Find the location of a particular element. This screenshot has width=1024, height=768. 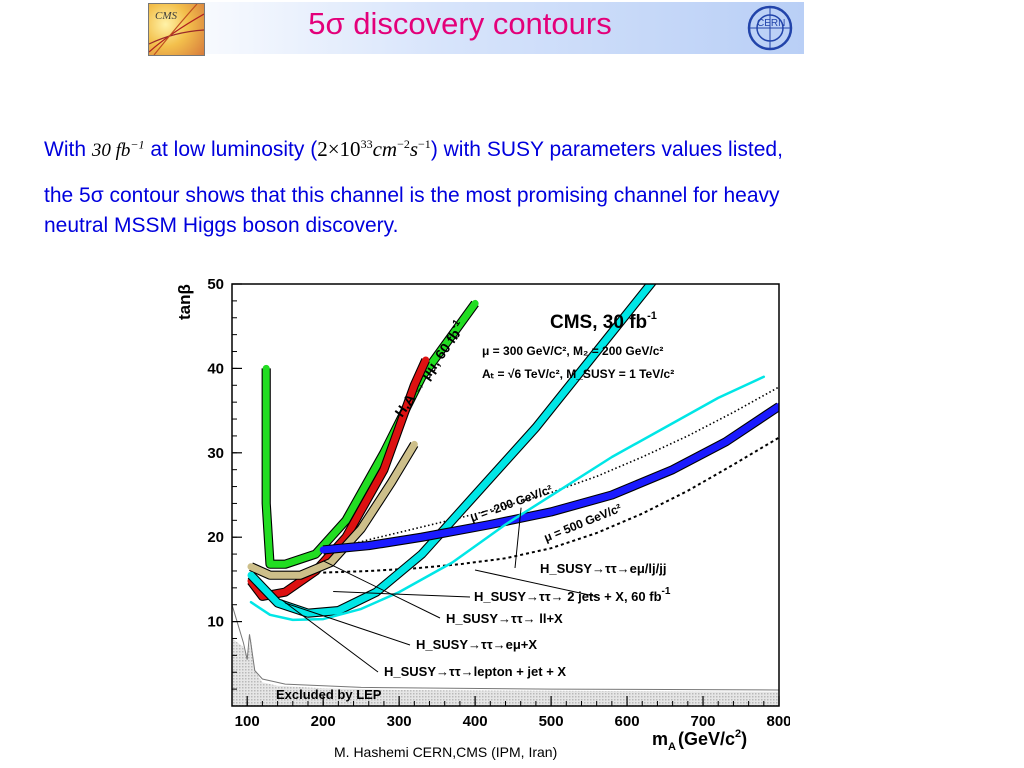

x-axis-label-unit-end: ) is located at coordinates (744, 739).